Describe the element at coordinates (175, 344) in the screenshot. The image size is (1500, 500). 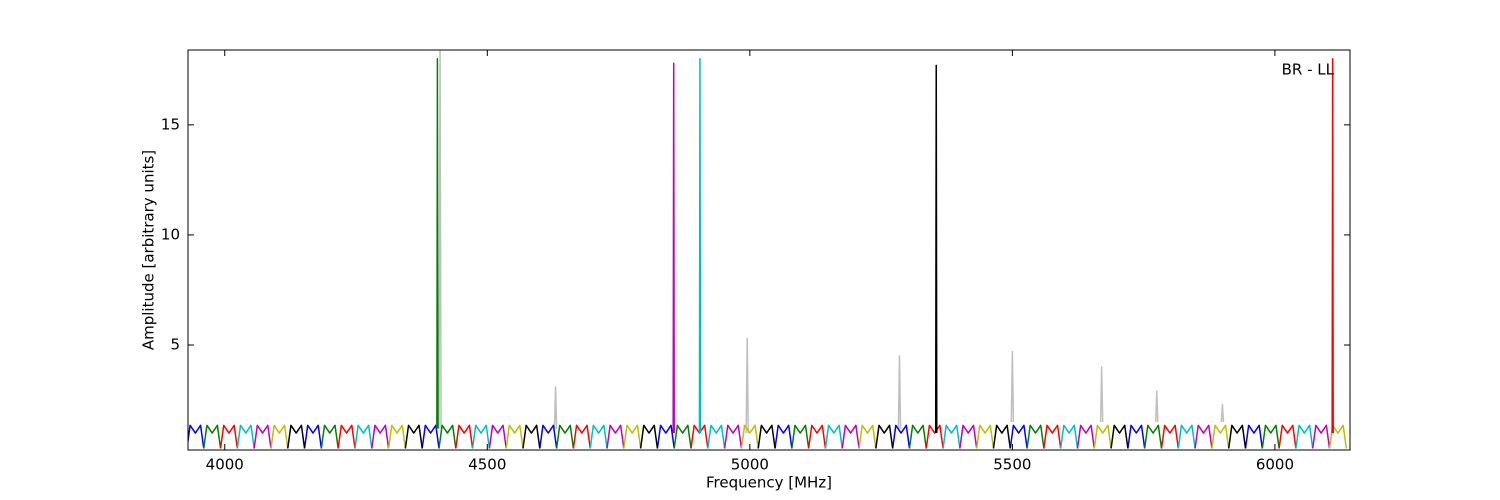
I see `y-tick-label: 5` at that location.